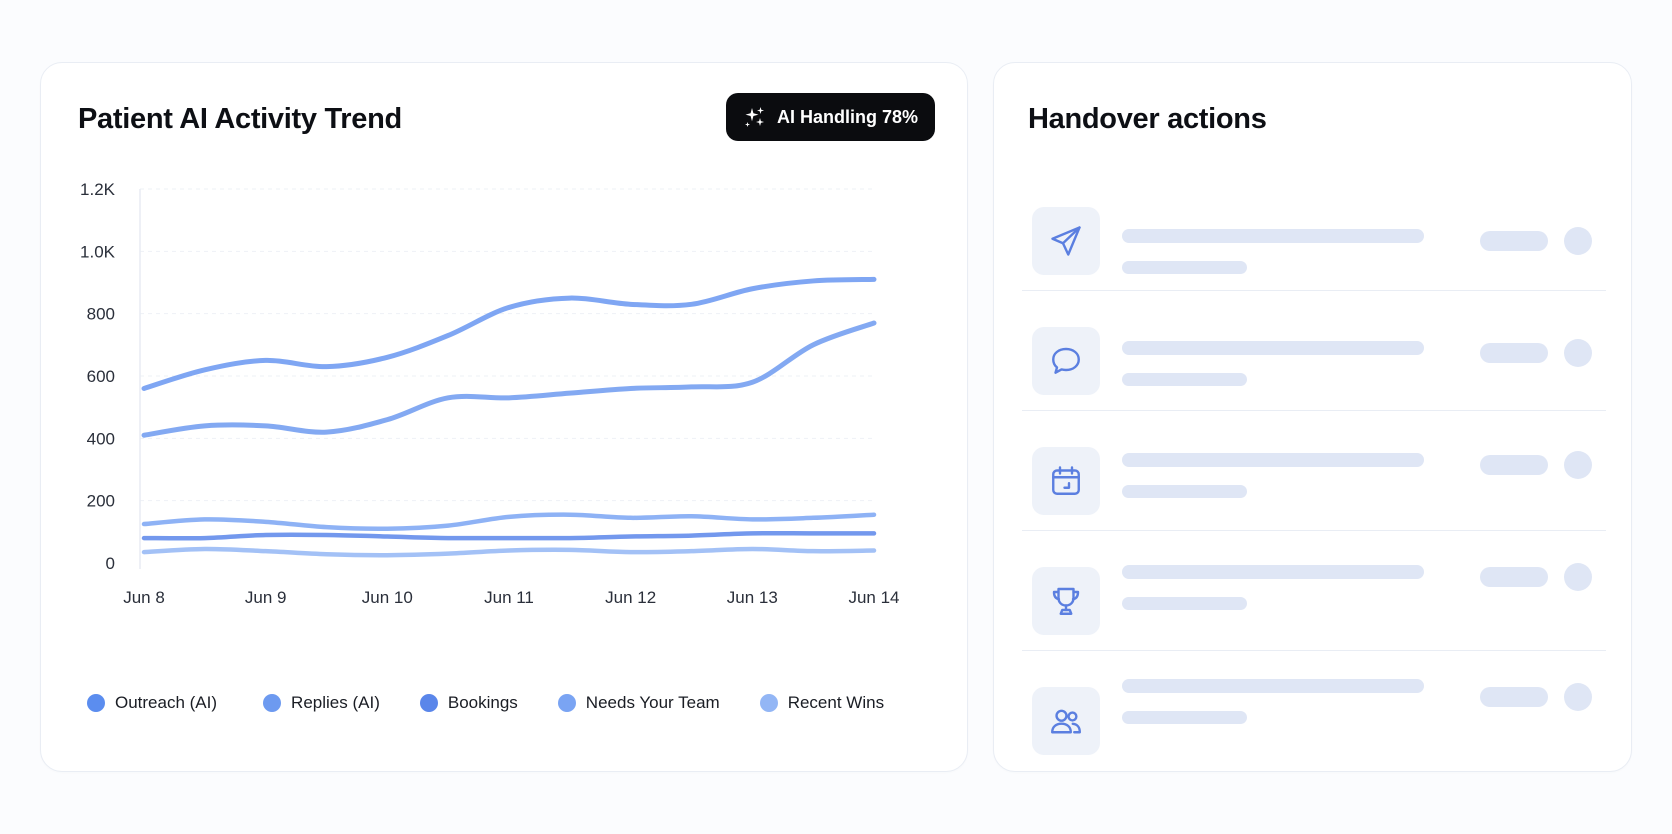 The width and height of the screenshot is (1672, 834). I want to click on legend-item: Outreach (AI), so click(152, 703).